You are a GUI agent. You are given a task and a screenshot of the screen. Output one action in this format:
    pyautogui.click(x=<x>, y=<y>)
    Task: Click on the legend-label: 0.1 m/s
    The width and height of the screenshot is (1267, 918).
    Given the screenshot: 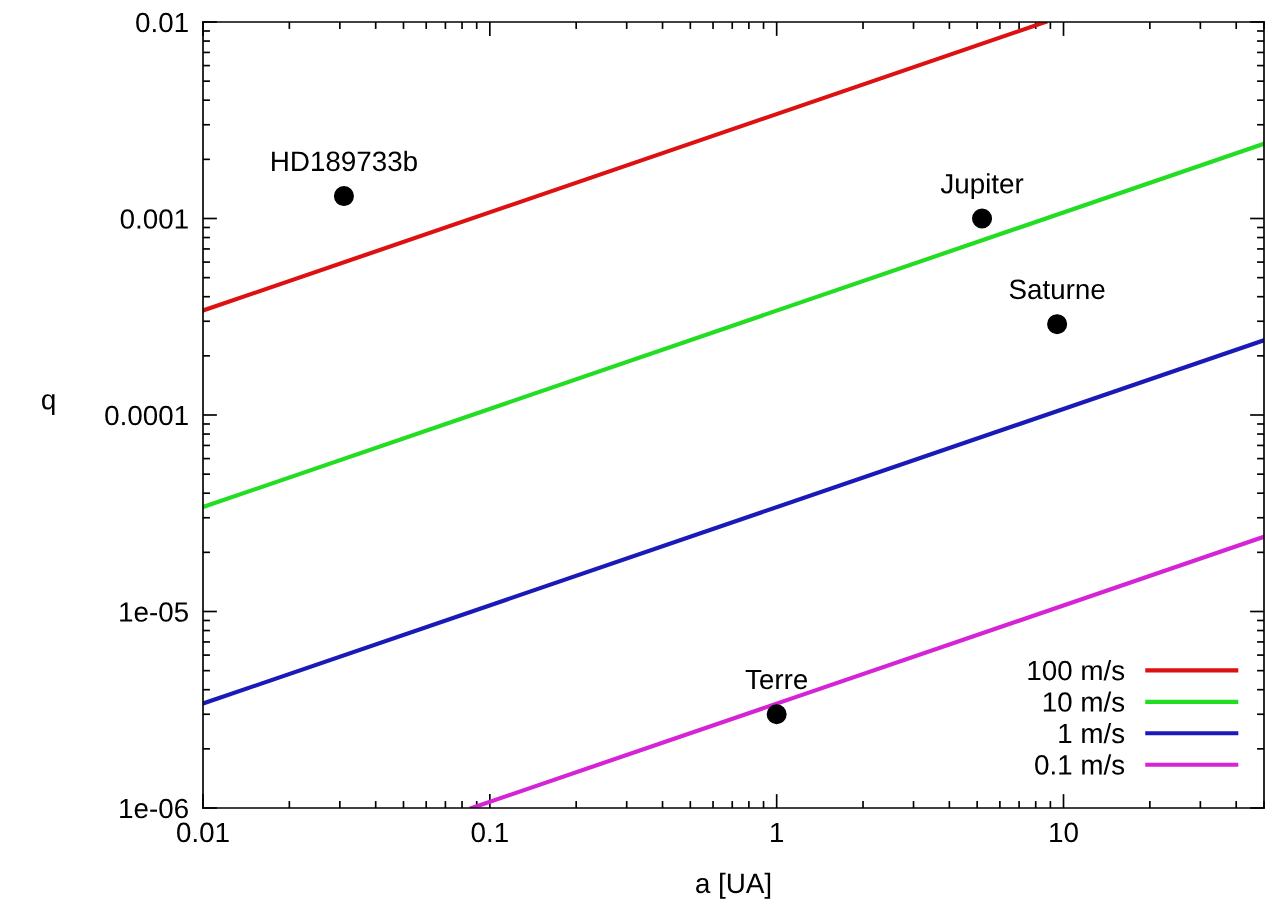 What is the action you would take?
    pyautogui.click(x=1080, y=764)
    